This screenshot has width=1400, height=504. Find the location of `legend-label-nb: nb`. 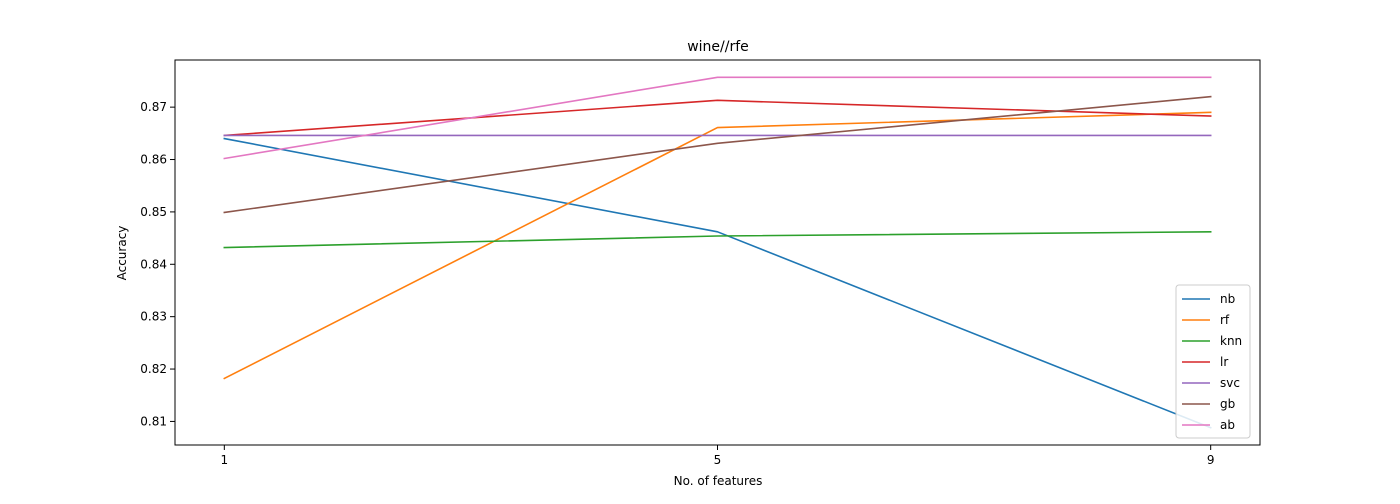

legend-label-nb: nb is located at coordinates (1227, 299).